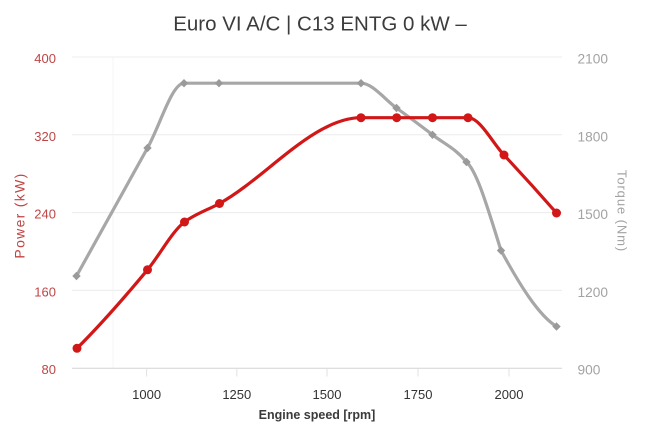 Image resolution: width=649 pixels, height=439 pixels. I want to click on svg-text: Euro VI A/C | C13 ENTG 0 kW –, so click(320, 24).